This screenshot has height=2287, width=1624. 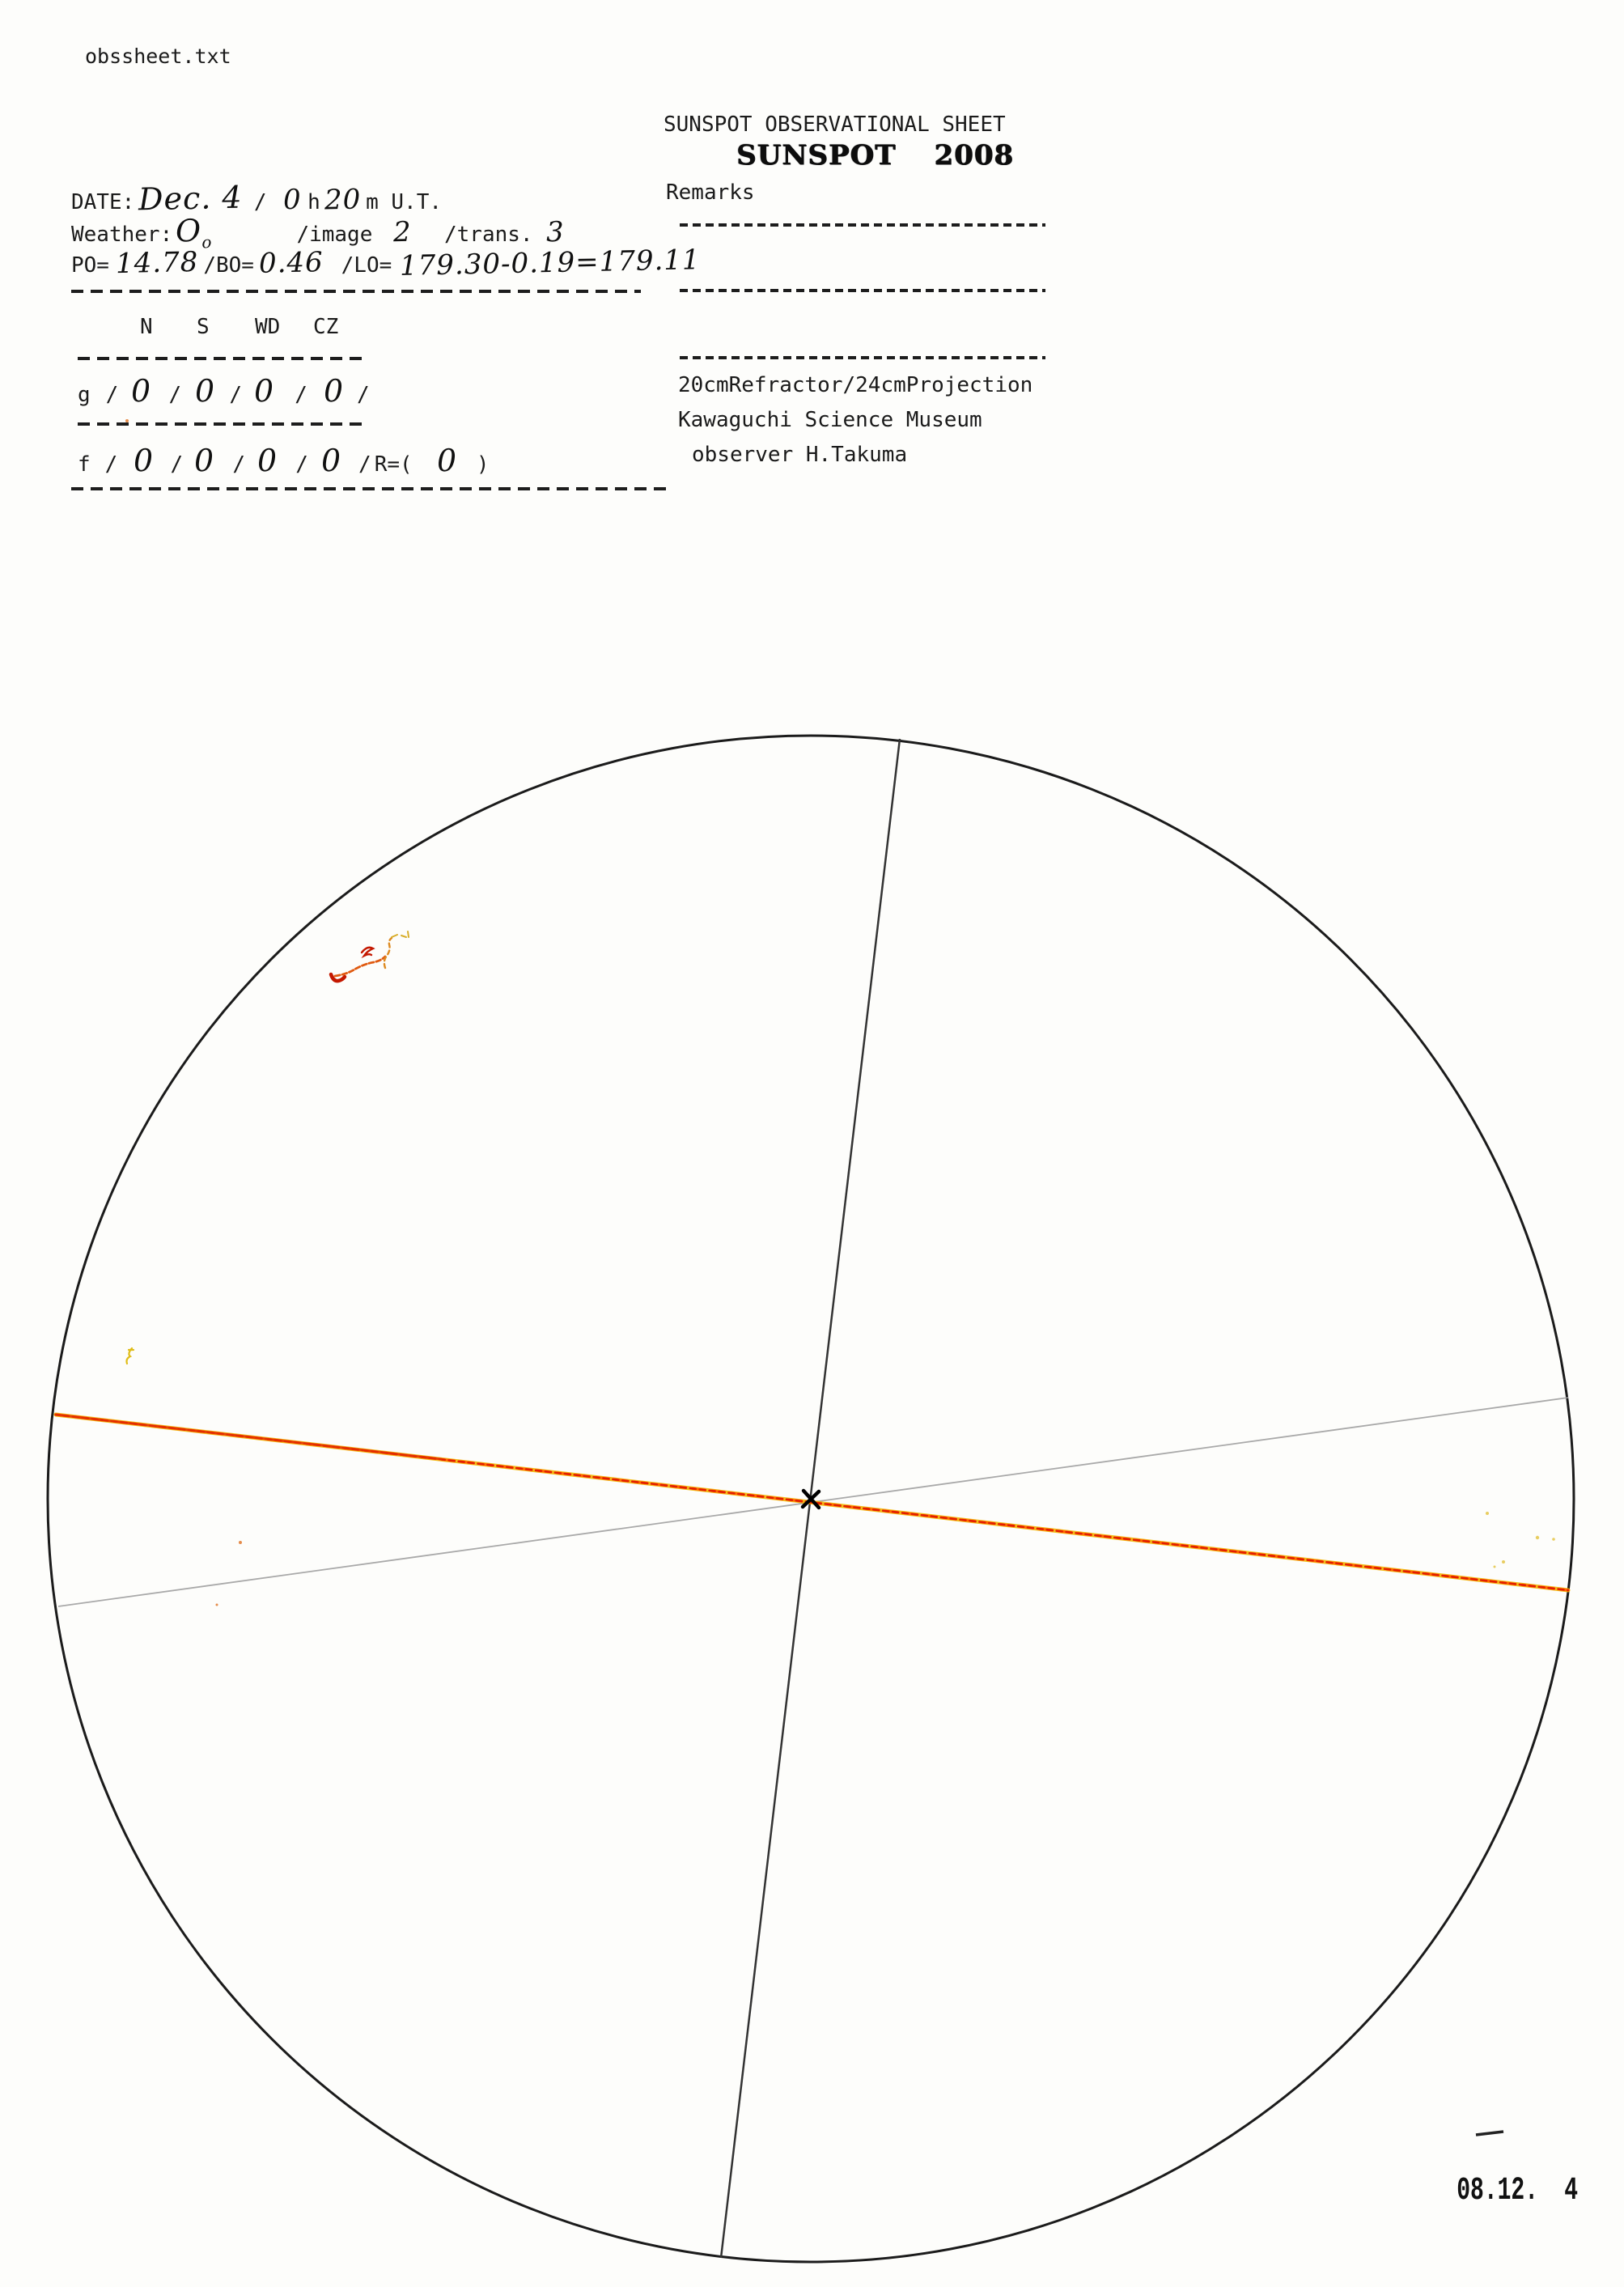 I want to click on trans-label: /trans., so click(x=488, y=235).